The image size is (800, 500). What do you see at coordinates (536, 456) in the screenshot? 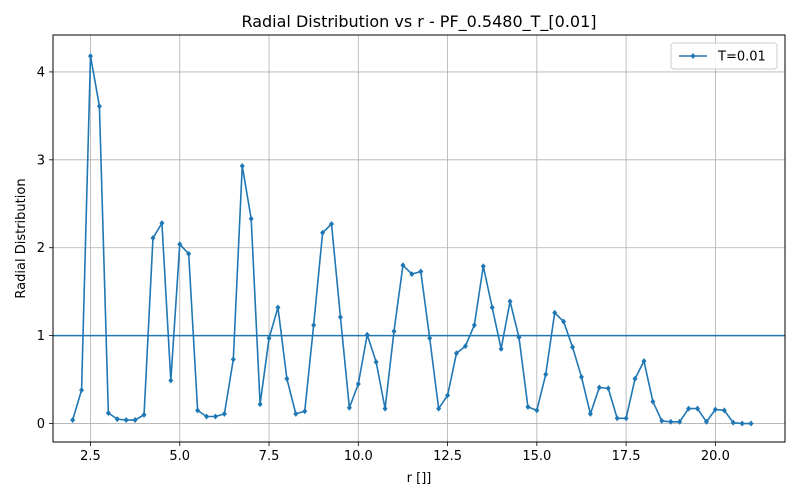
I see `x-tick-label: 15.0` at bounding box center [536, 456].